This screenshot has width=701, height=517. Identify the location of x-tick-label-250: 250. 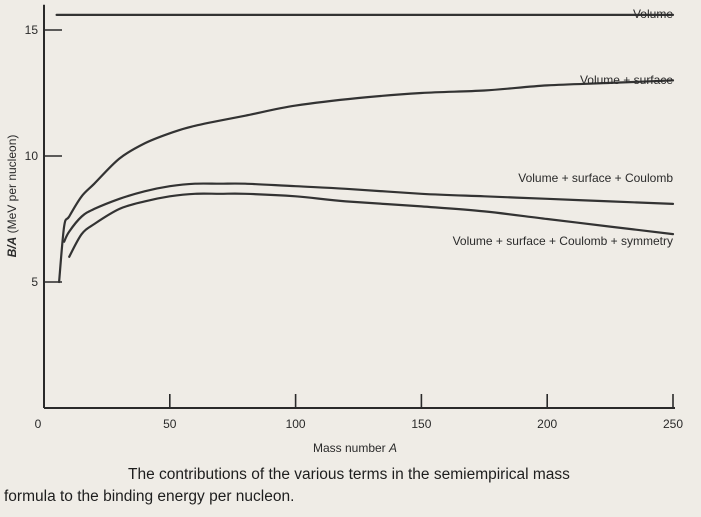
(673, 424).